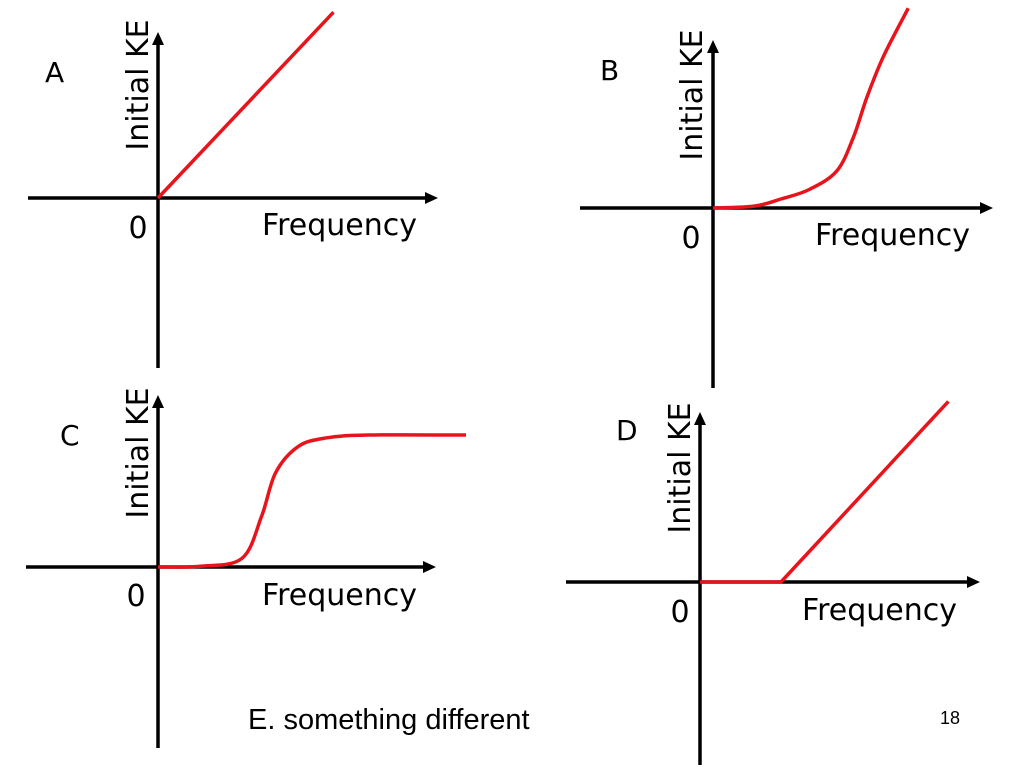 This screenshot has height=772, width=1024. I want to click on series-line-c, so click(312, 501).